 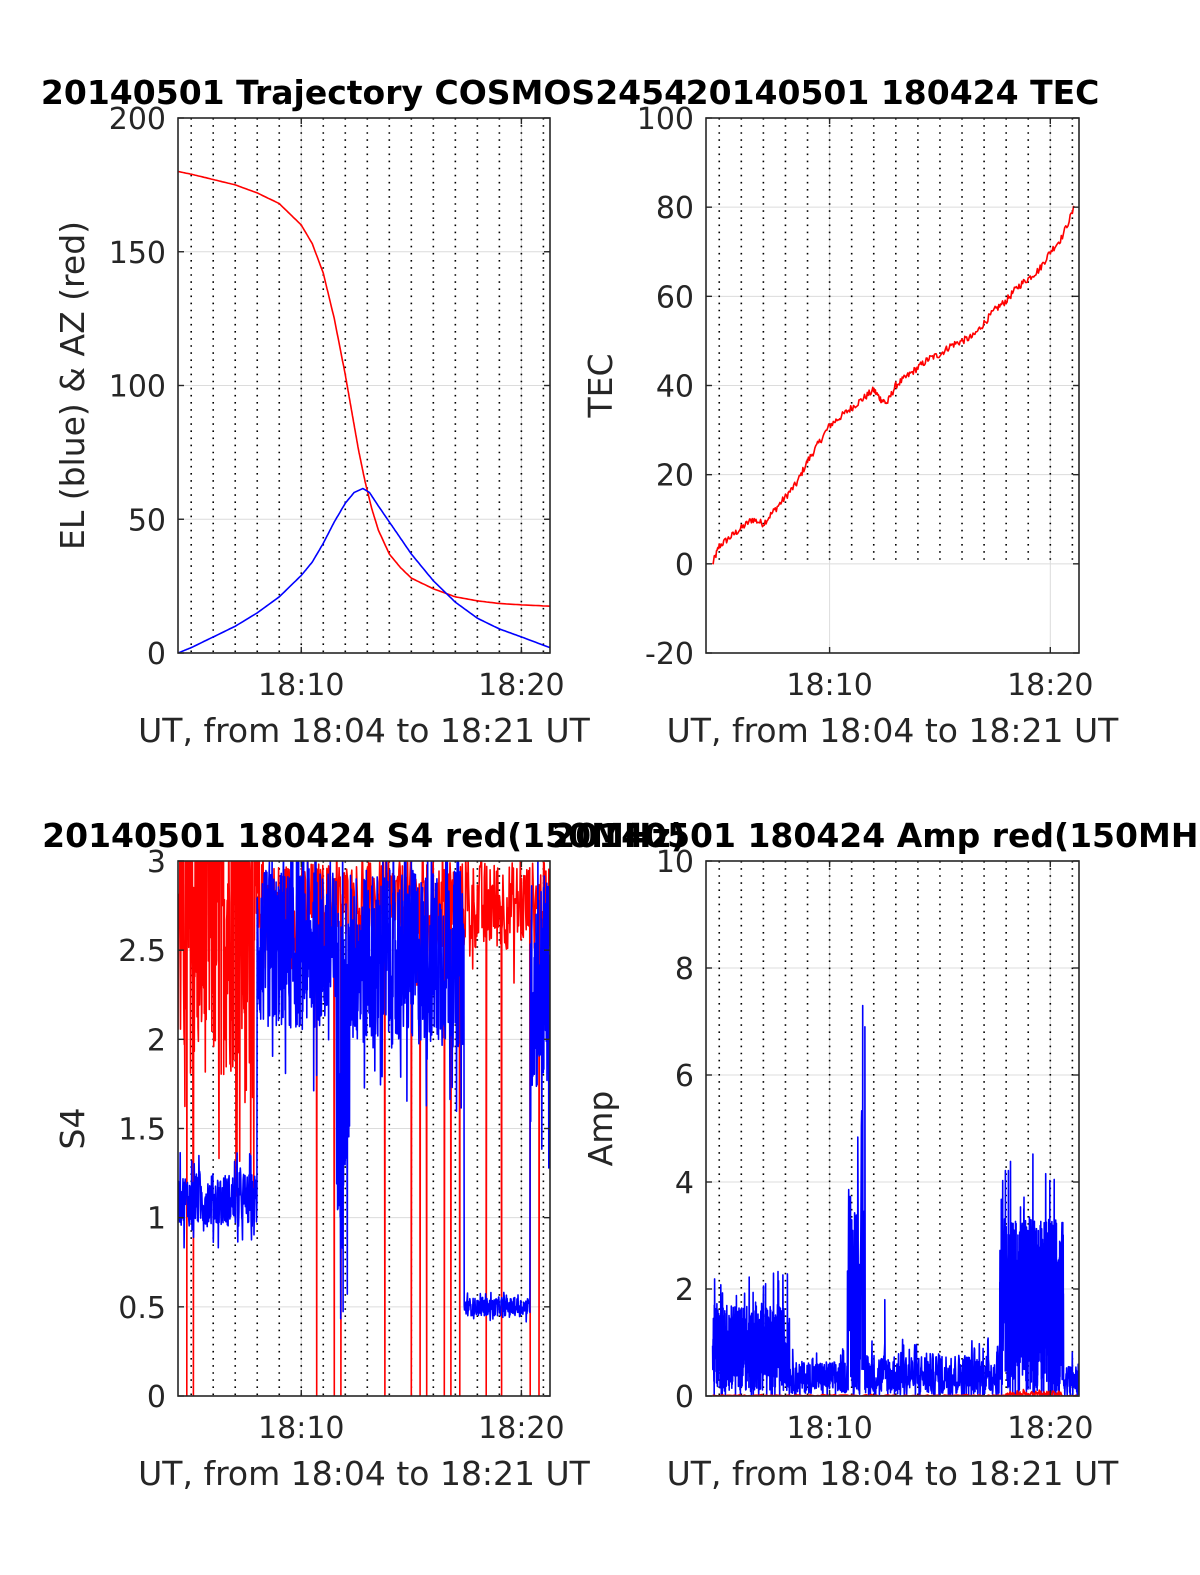 What do you see at coordinates (364, 92) in the screenshot?
I see `chart-title: 20140501 Trajectory COSMOS2454` at bounding box center [364, 92].